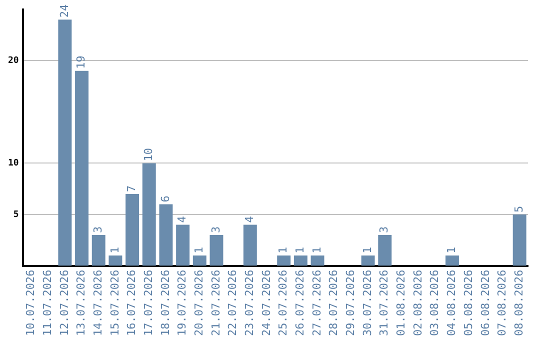 This screenshot has height=340, width=540. Describe the element at coordinates (468, 303) in the screenshot. I see `x-tick-label: 05.08.2026` at that location.